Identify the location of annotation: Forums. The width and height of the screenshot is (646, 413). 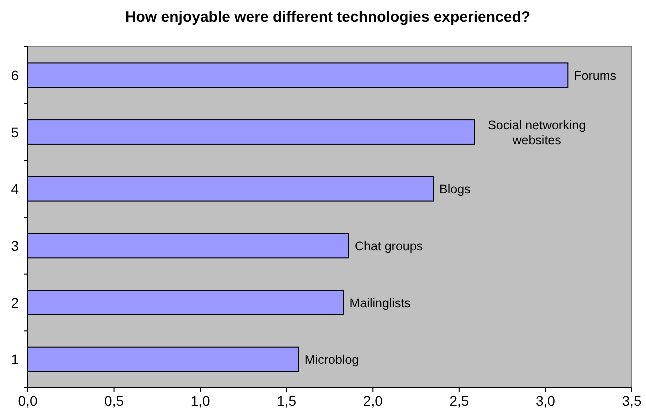
(595, 75).